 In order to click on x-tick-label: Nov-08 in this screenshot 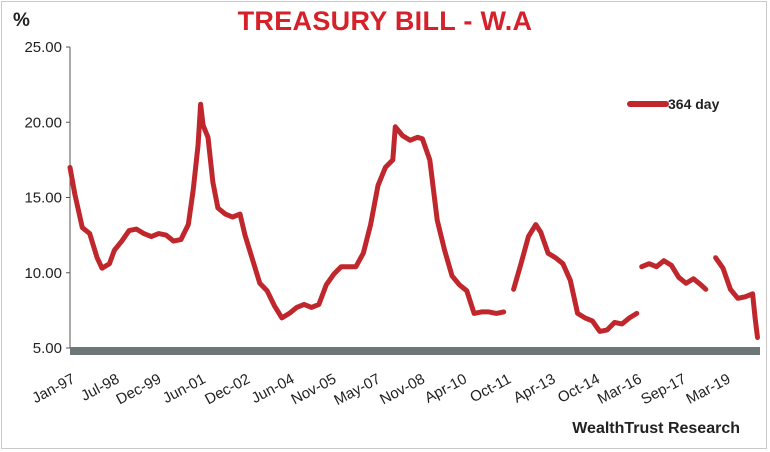, I will do `click(402, 390)`.